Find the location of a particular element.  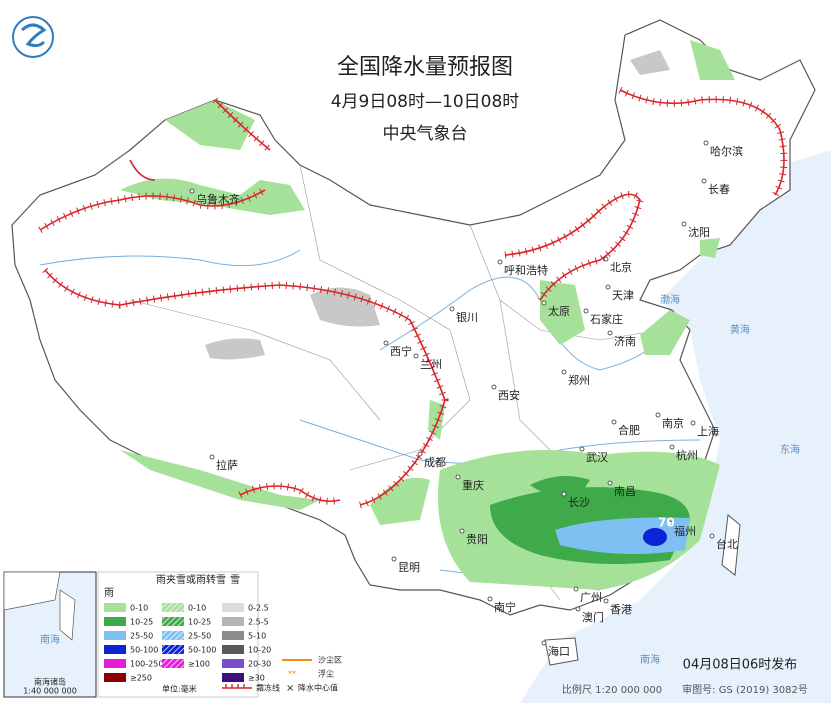

city-label: 成都 is located at coordinates (435, 462).